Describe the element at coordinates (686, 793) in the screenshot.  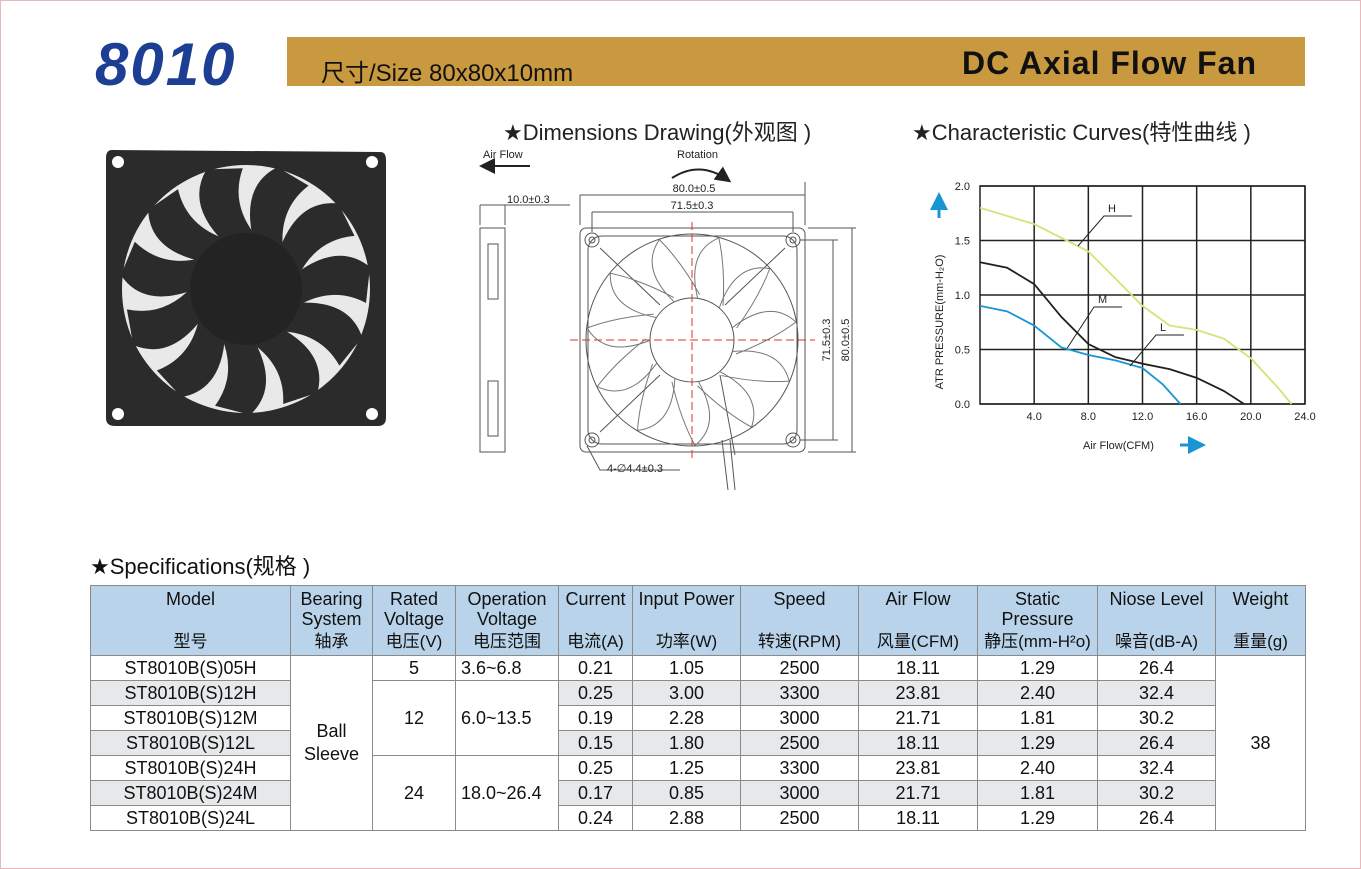
I see `spec-cell: 0.85` at that location.